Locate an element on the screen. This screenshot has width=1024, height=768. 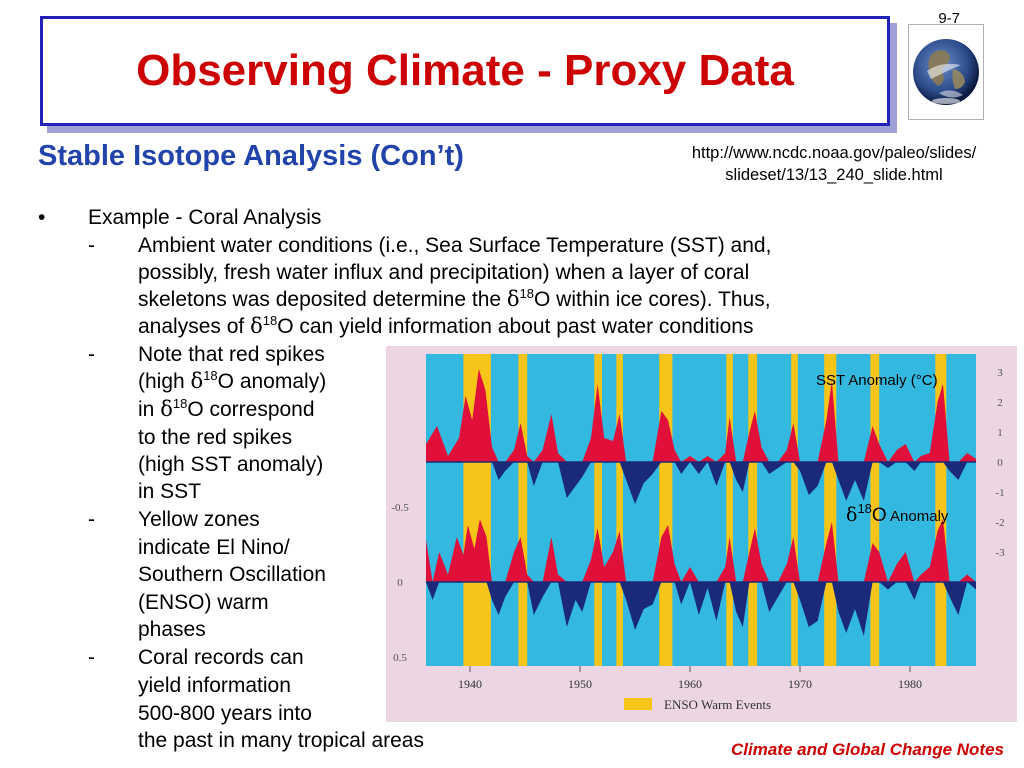
sst-anomaly-label: SST Anomaly (°C) is located at coordinates (877, 380).